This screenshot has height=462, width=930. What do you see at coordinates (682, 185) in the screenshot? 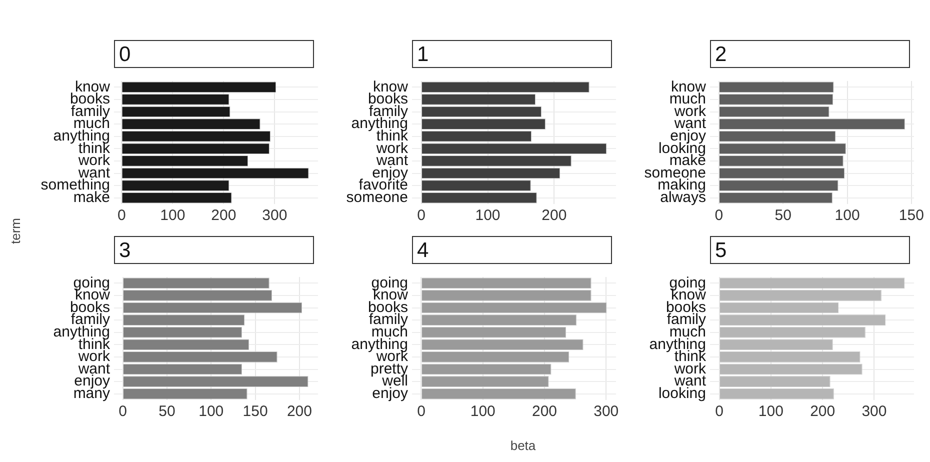
I see `y-tick-label: making` at bounding box center [682, 185].